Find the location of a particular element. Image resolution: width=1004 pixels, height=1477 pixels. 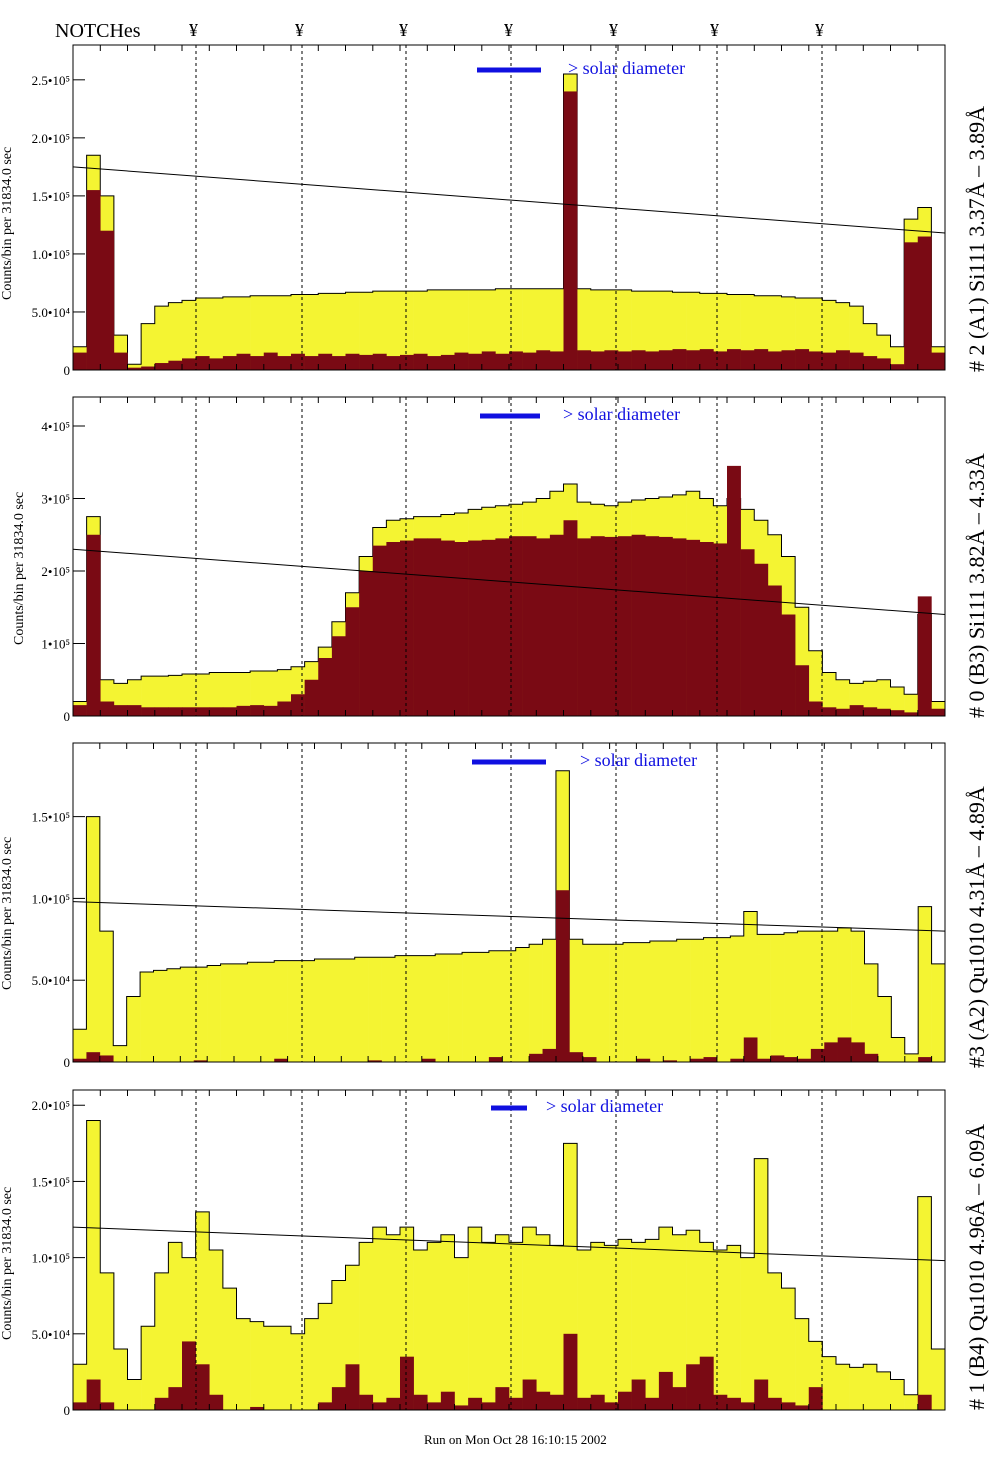

notch-symbol-5: ¥ is located at coordinates (613, 30).